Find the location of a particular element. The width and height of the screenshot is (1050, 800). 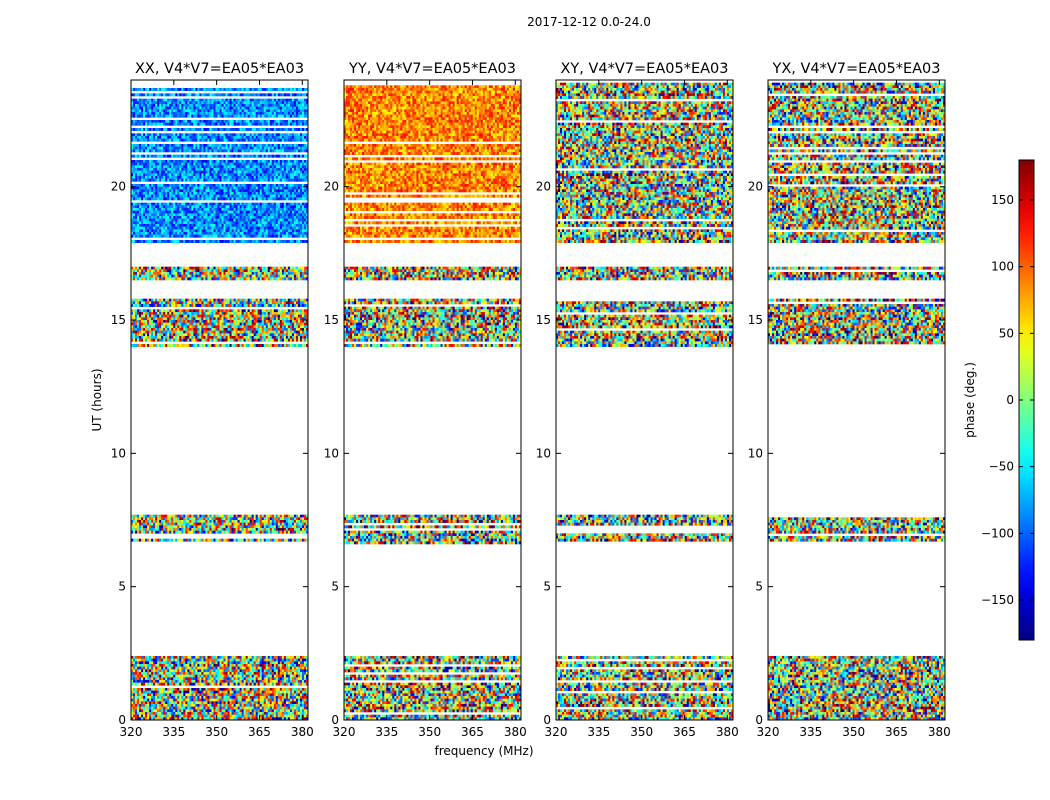

colorbar-tick-label: 0 is located at coordinates (1010, 400).